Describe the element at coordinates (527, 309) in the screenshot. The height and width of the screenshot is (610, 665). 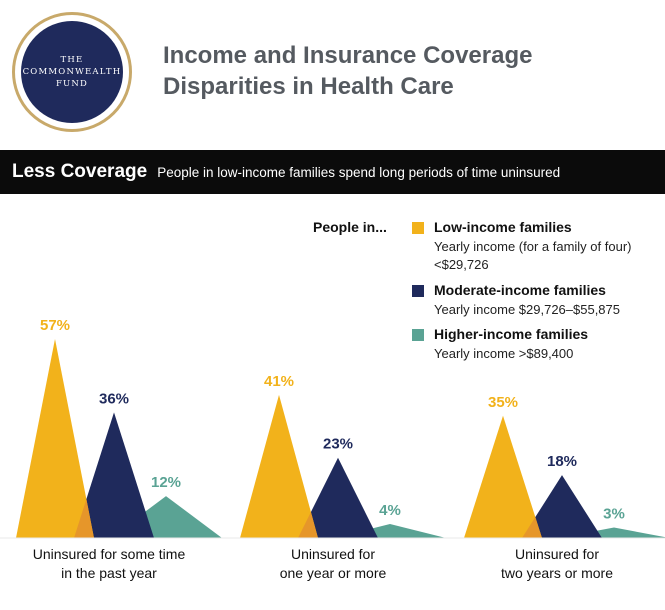
I see `legend-desc: Yearly income $29,726–$55,875` at that location.